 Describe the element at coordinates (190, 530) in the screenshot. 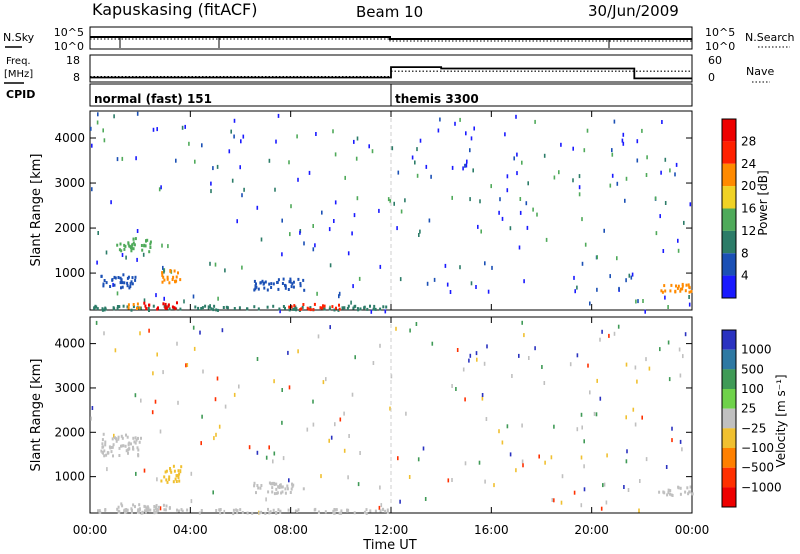

I see `x-tick-label: 04:00` at that location.